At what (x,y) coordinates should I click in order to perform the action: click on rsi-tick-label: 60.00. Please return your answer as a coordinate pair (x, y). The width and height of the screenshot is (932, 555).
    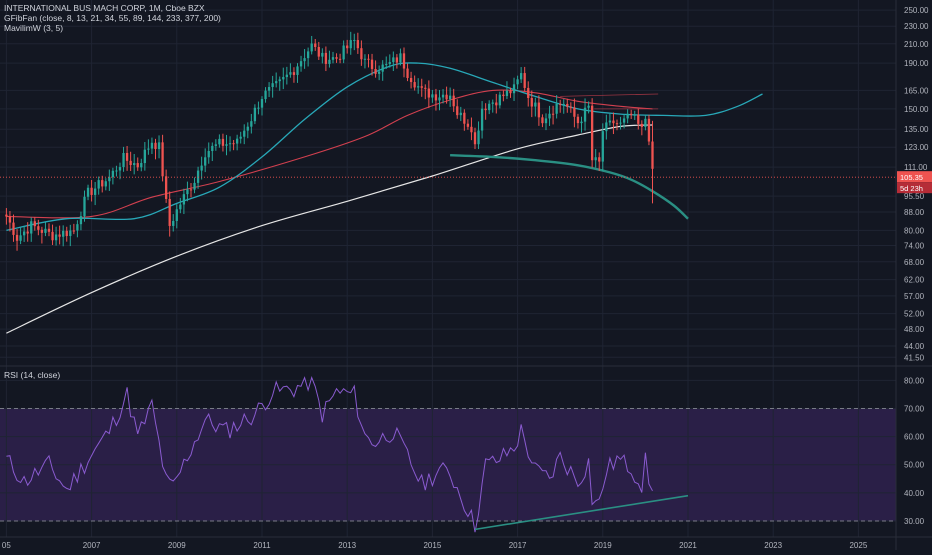
    Looking at the image, I should click on (914, 437).